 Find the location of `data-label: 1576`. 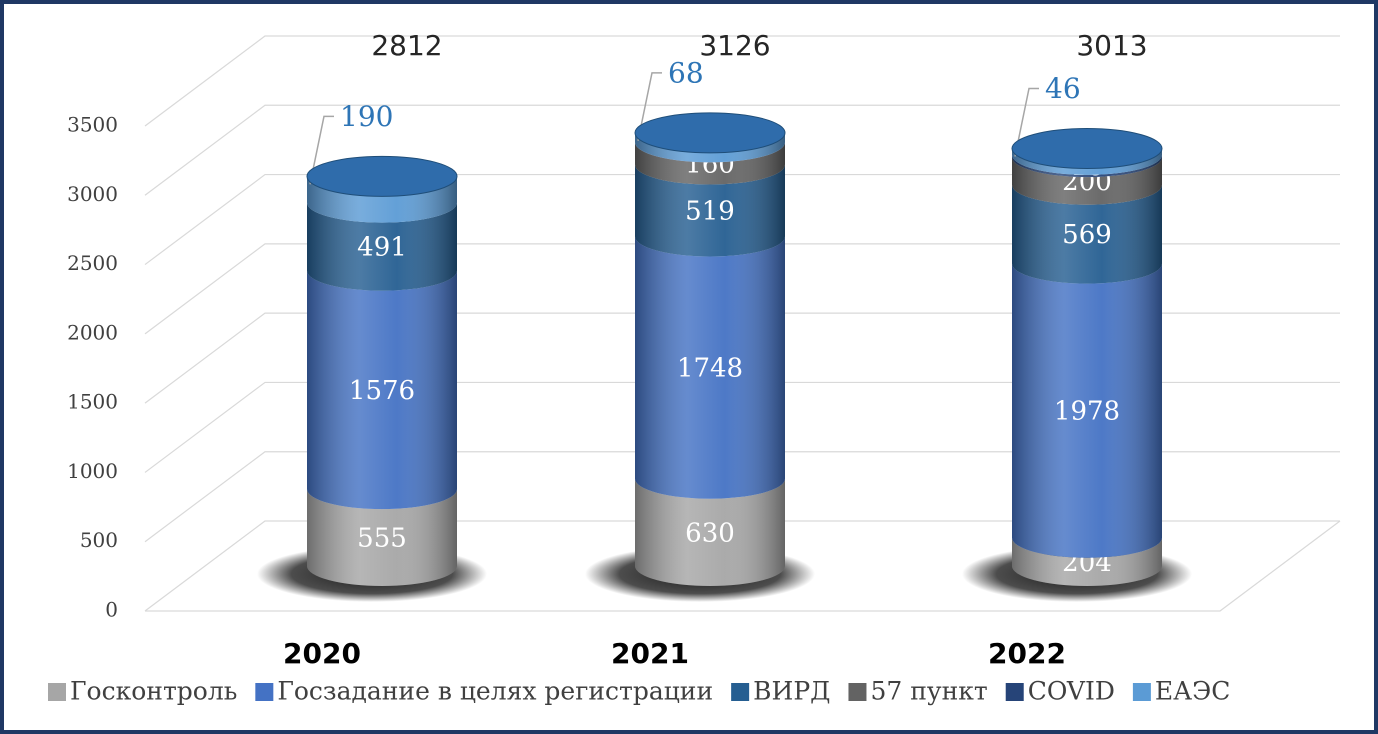

data-label: 1576 is located at coordinates (382, 391).